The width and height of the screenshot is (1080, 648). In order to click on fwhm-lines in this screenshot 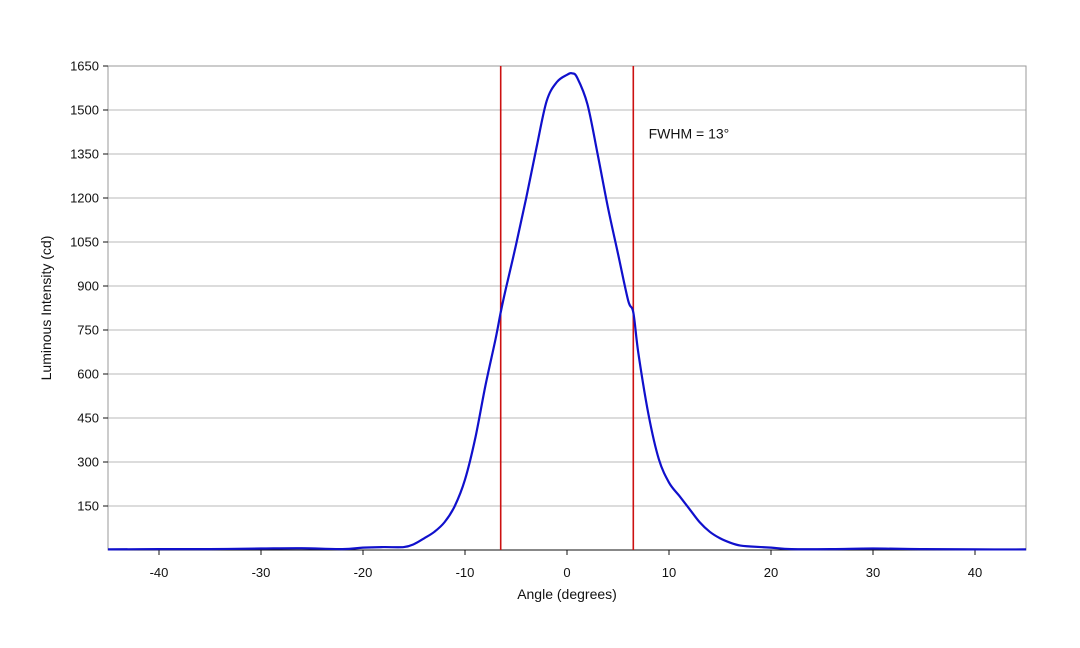, I will do `click(567, 308)`.